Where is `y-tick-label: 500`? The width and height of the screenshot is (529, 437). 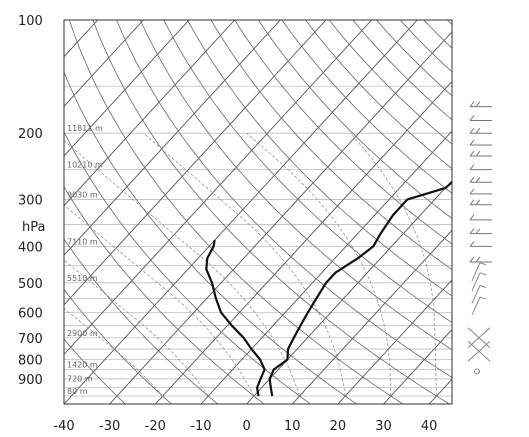 y-tick-label: 500 is located at coordinates (30, 284).